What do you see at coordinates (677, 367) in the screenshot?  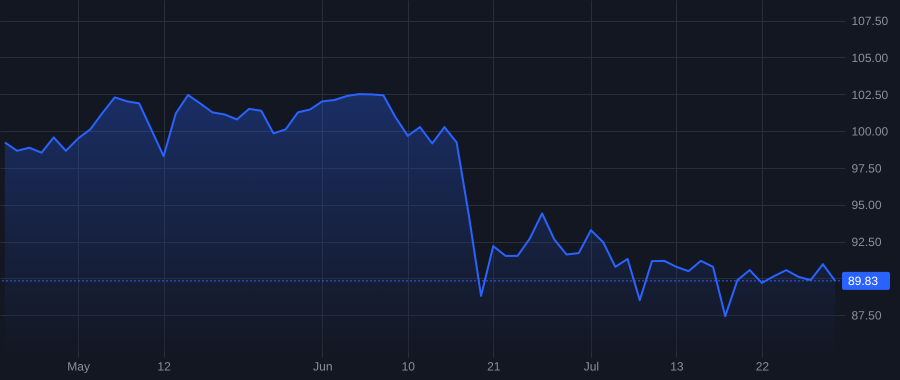 I see `x-tick-label: 13` at bounding box center [677, 367].